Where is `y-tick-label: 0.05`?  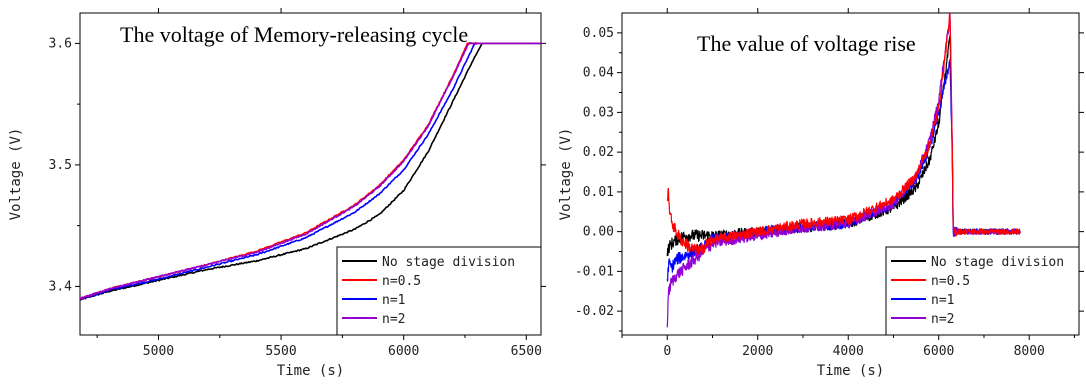 y-tick-label: 0.05 is located at coordinates (598, 33).